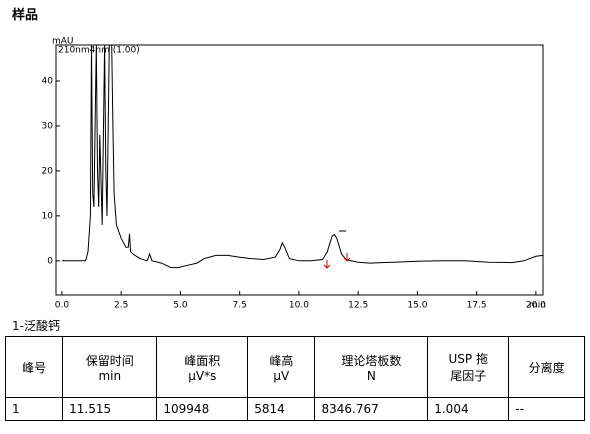  Describe the element at coordinates (36, 326) in the screenshot. I see `table-title: 1-泛酸钙` at that location.